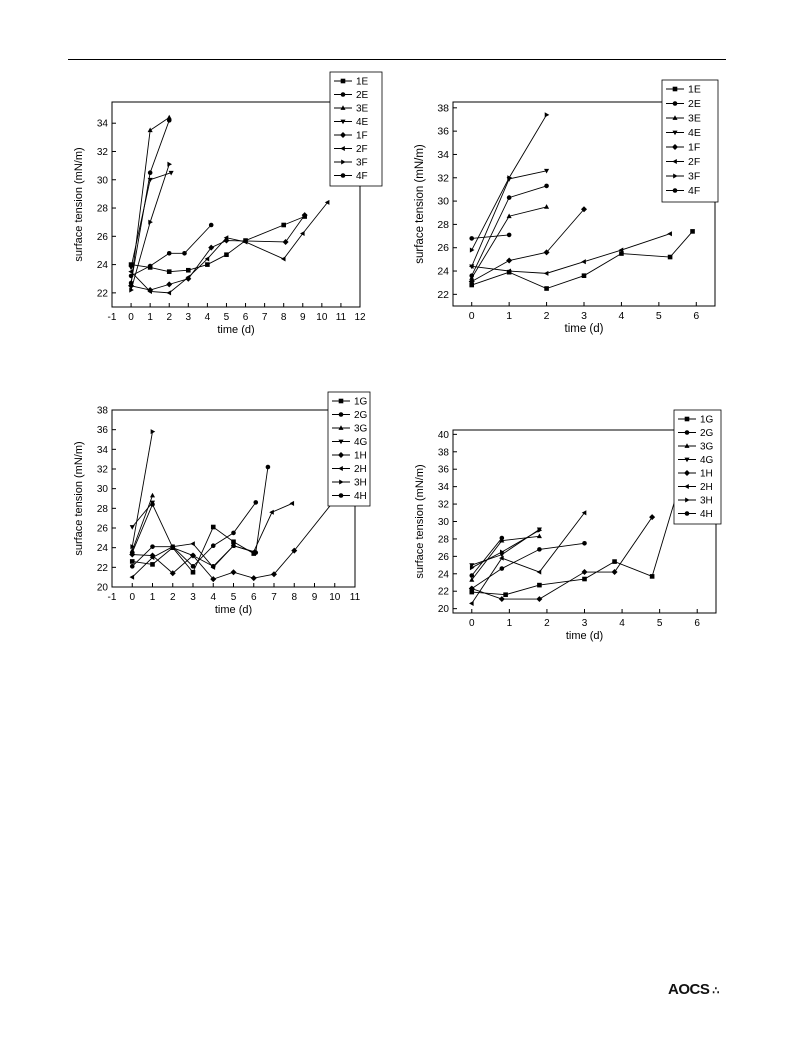  What do you see at coordinates (584, 316) in the screenshot?
I see `x-tick-label: 3` at bounding box center [584, 316].